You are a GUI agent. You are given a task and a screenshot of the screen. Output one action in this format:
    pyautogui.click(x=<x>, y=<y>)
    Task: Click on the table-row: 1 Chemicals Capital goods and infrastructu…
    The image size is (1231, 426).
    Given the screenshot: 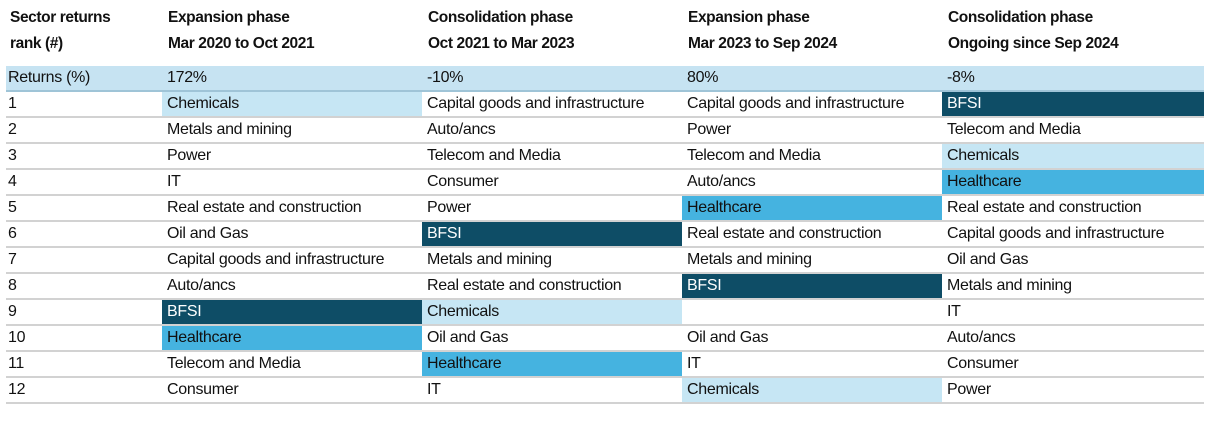 What is the action you would take?
    pyautogui.click(x=605, y=105)
    